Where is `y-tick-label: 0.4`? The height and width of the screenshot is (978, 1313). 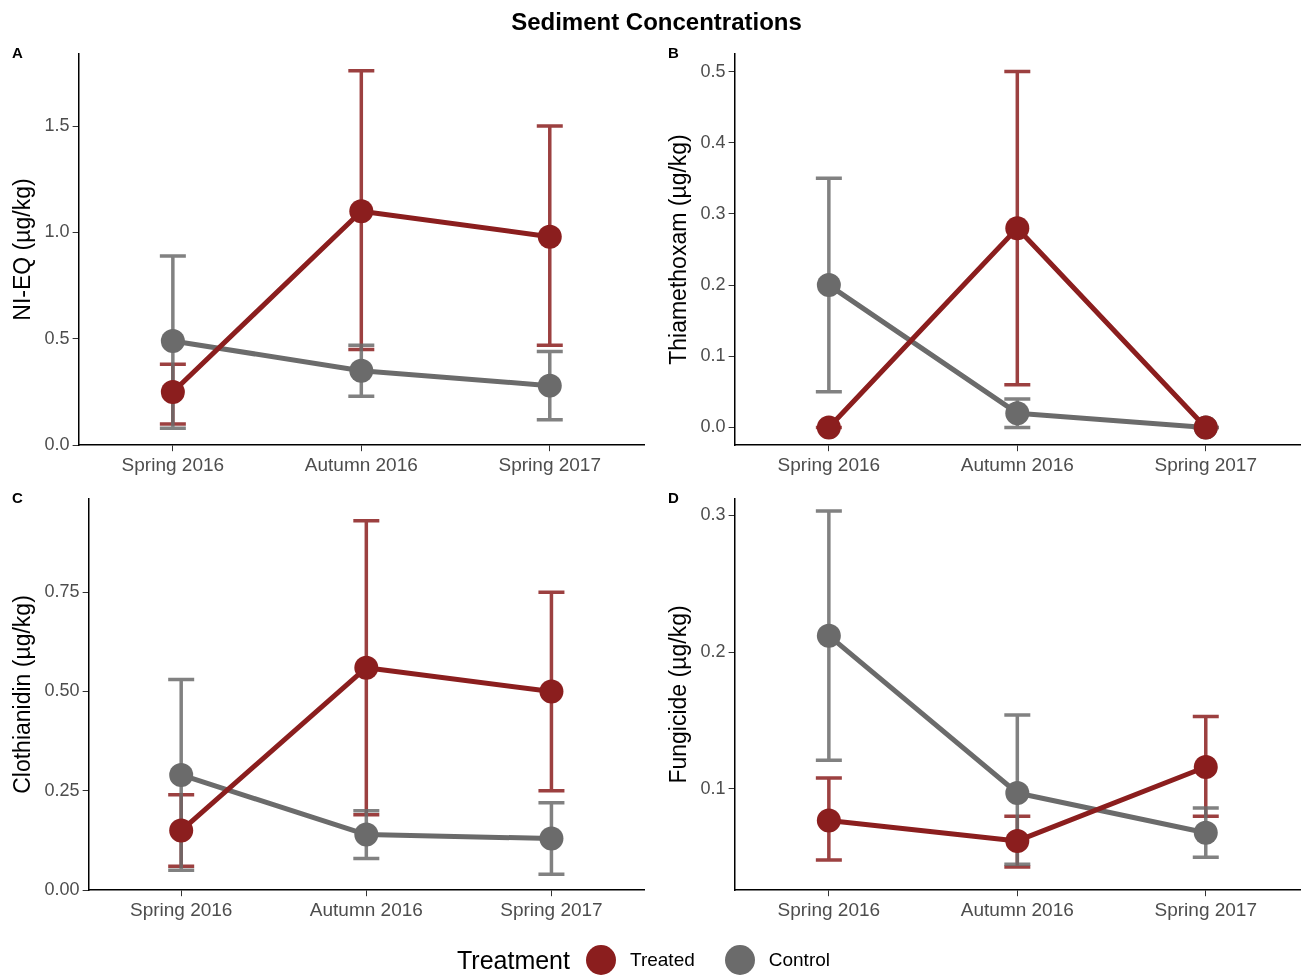
y-tick-label: 0.4 is located at coordinates (713, 141).